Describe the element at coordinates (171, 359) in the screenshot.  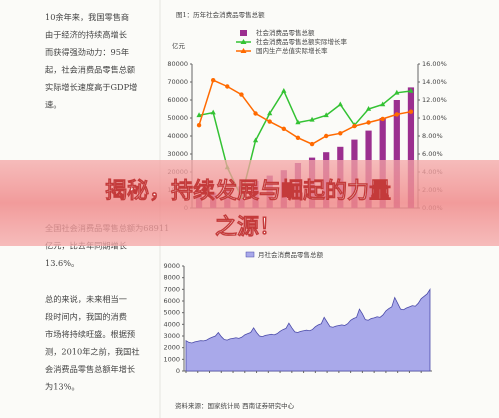
I see `y-tick-label: 1000` at that location.